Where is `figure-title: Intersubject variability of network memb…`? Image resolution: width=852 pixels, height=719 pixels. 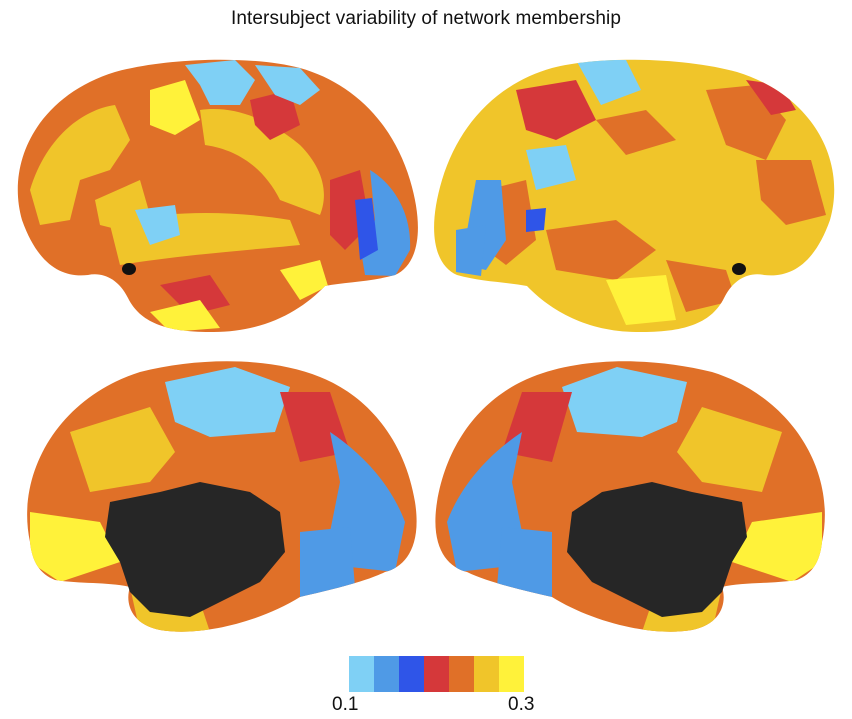 figure-title: Intersubject variability of network memb… is located at coordinates (426, 18).